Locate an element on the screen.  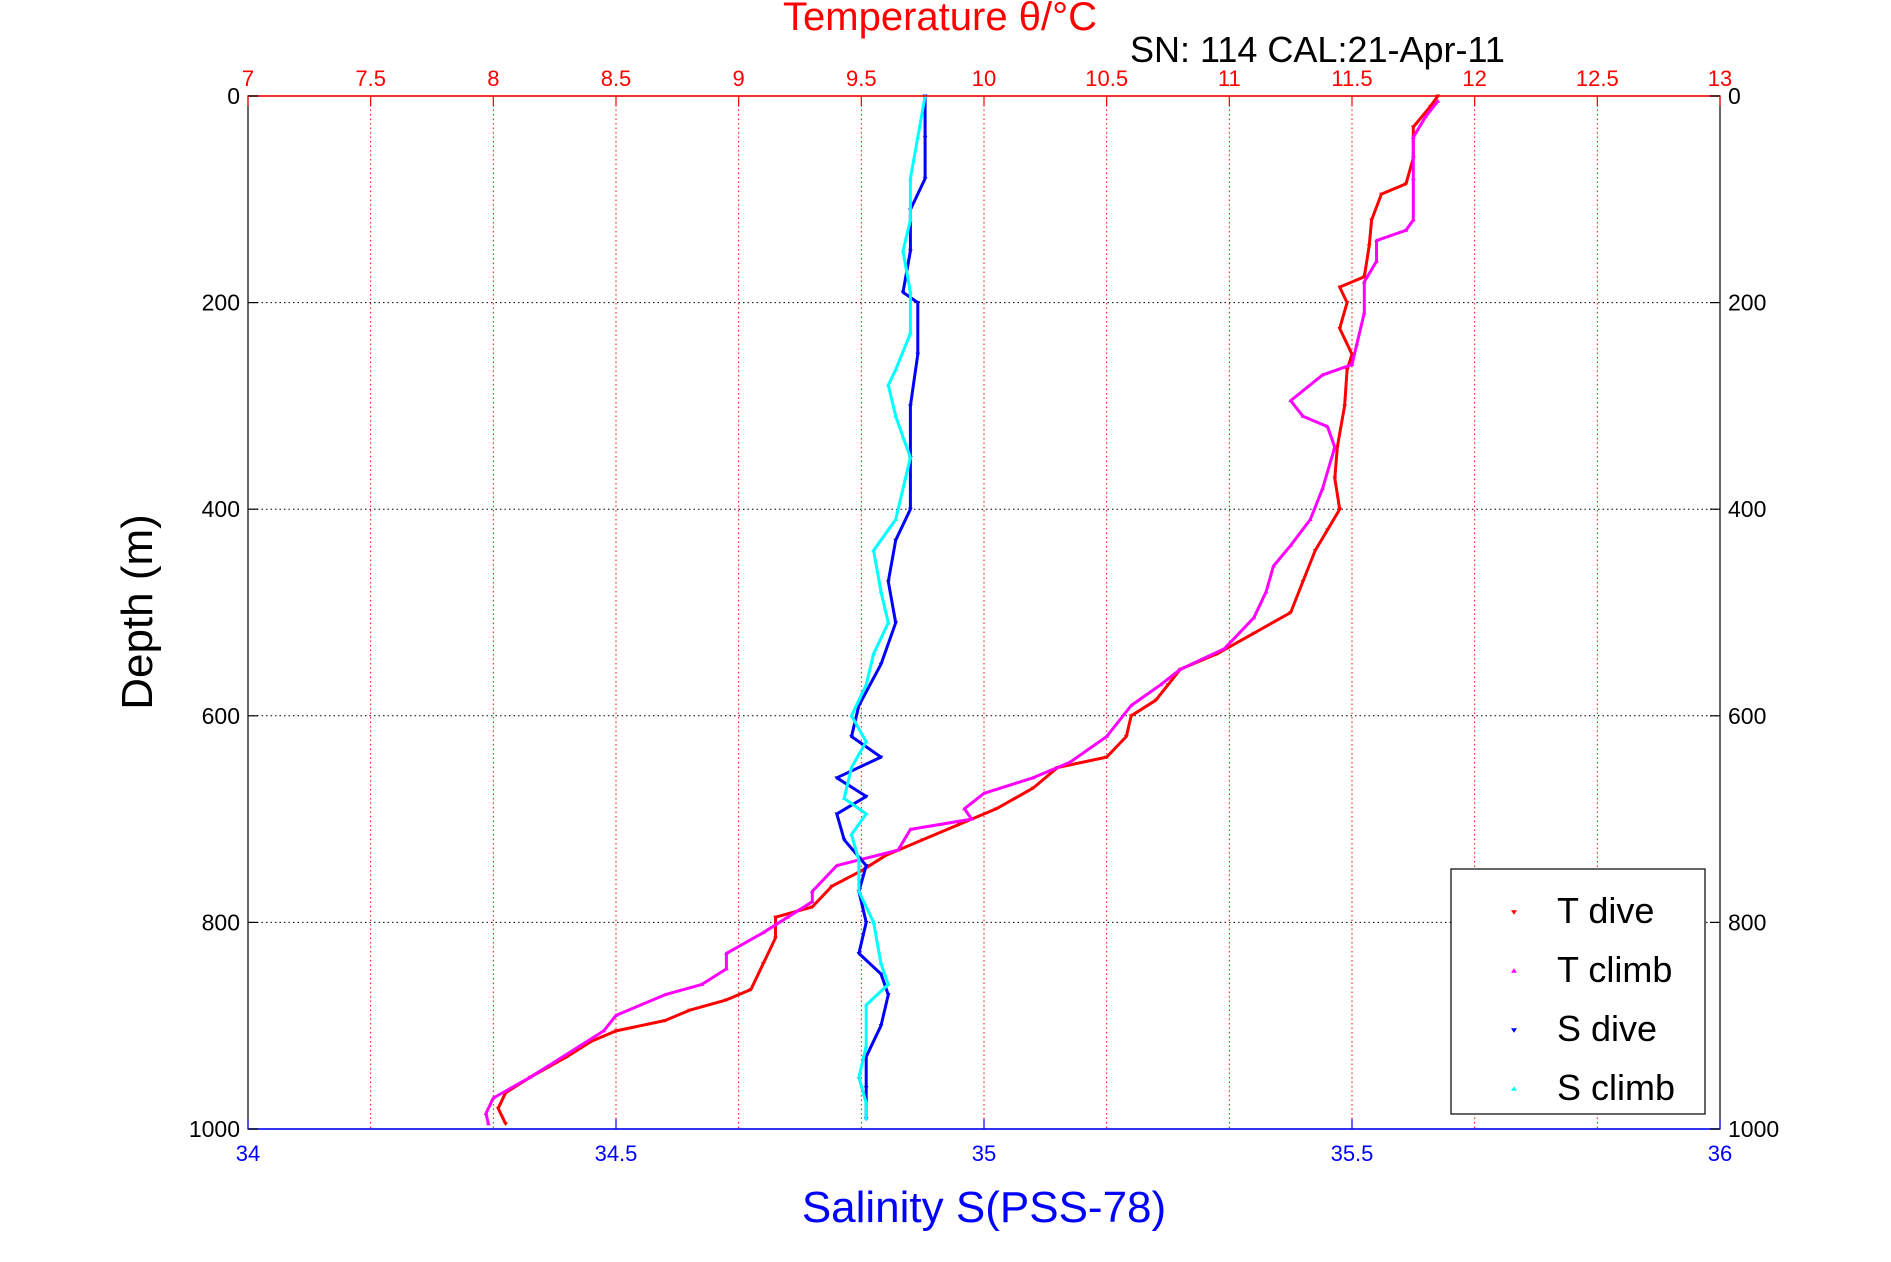
series-s-climb is located at coordinates (884, 607).